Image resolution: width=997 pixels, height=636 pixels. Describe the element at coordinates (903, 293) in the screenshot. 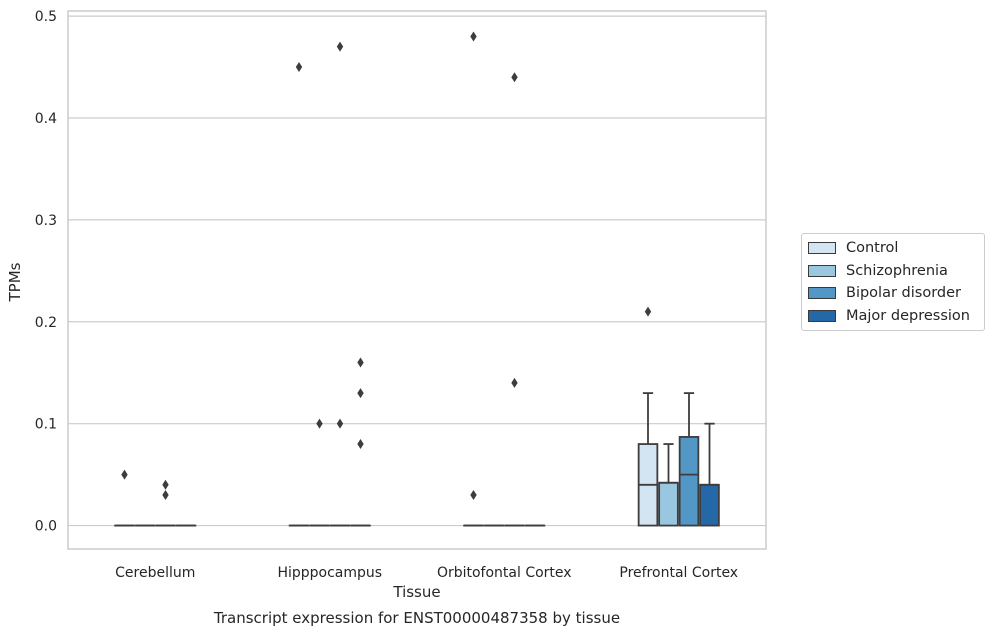

I see `legend-label: Bipolar disorder` at that location.